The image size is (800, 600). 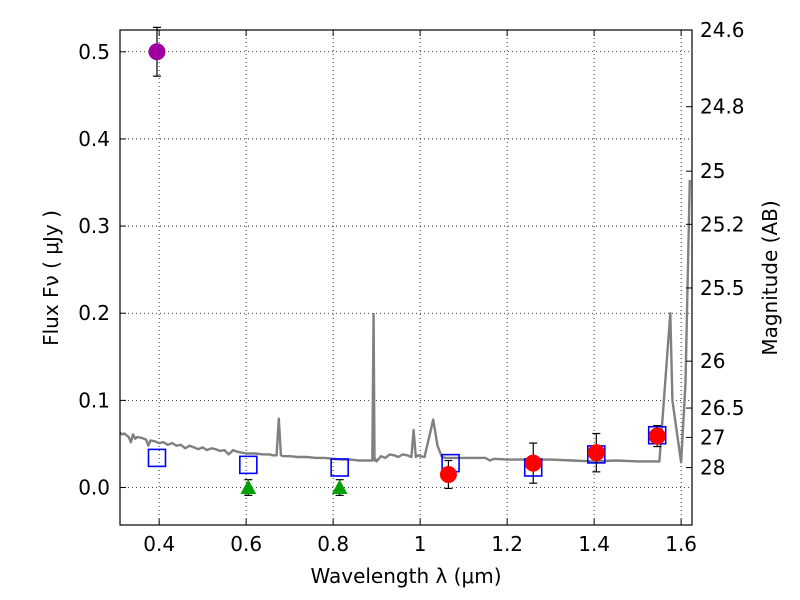 What do you see at coordinates (51, 278) in the screenshot?
I see `y-axis-label: Flux Fν ( μJy )` at bounding box center [51, 278].